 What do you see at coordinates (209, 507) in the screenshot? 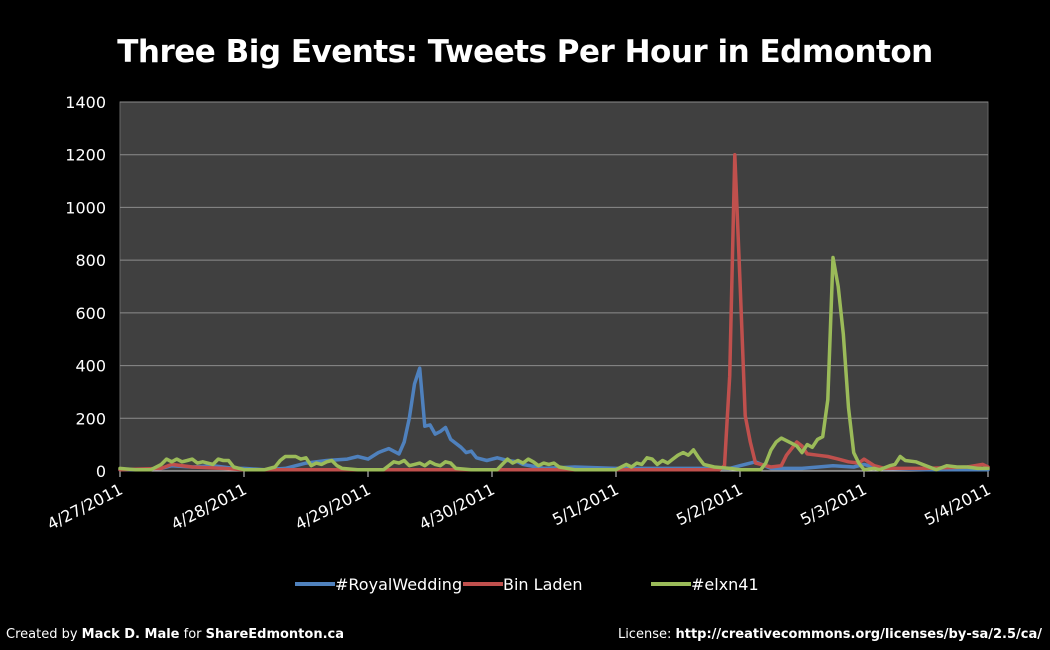
I see `x-tick-label: 4/28/2011` at bounding box center [209, 507].